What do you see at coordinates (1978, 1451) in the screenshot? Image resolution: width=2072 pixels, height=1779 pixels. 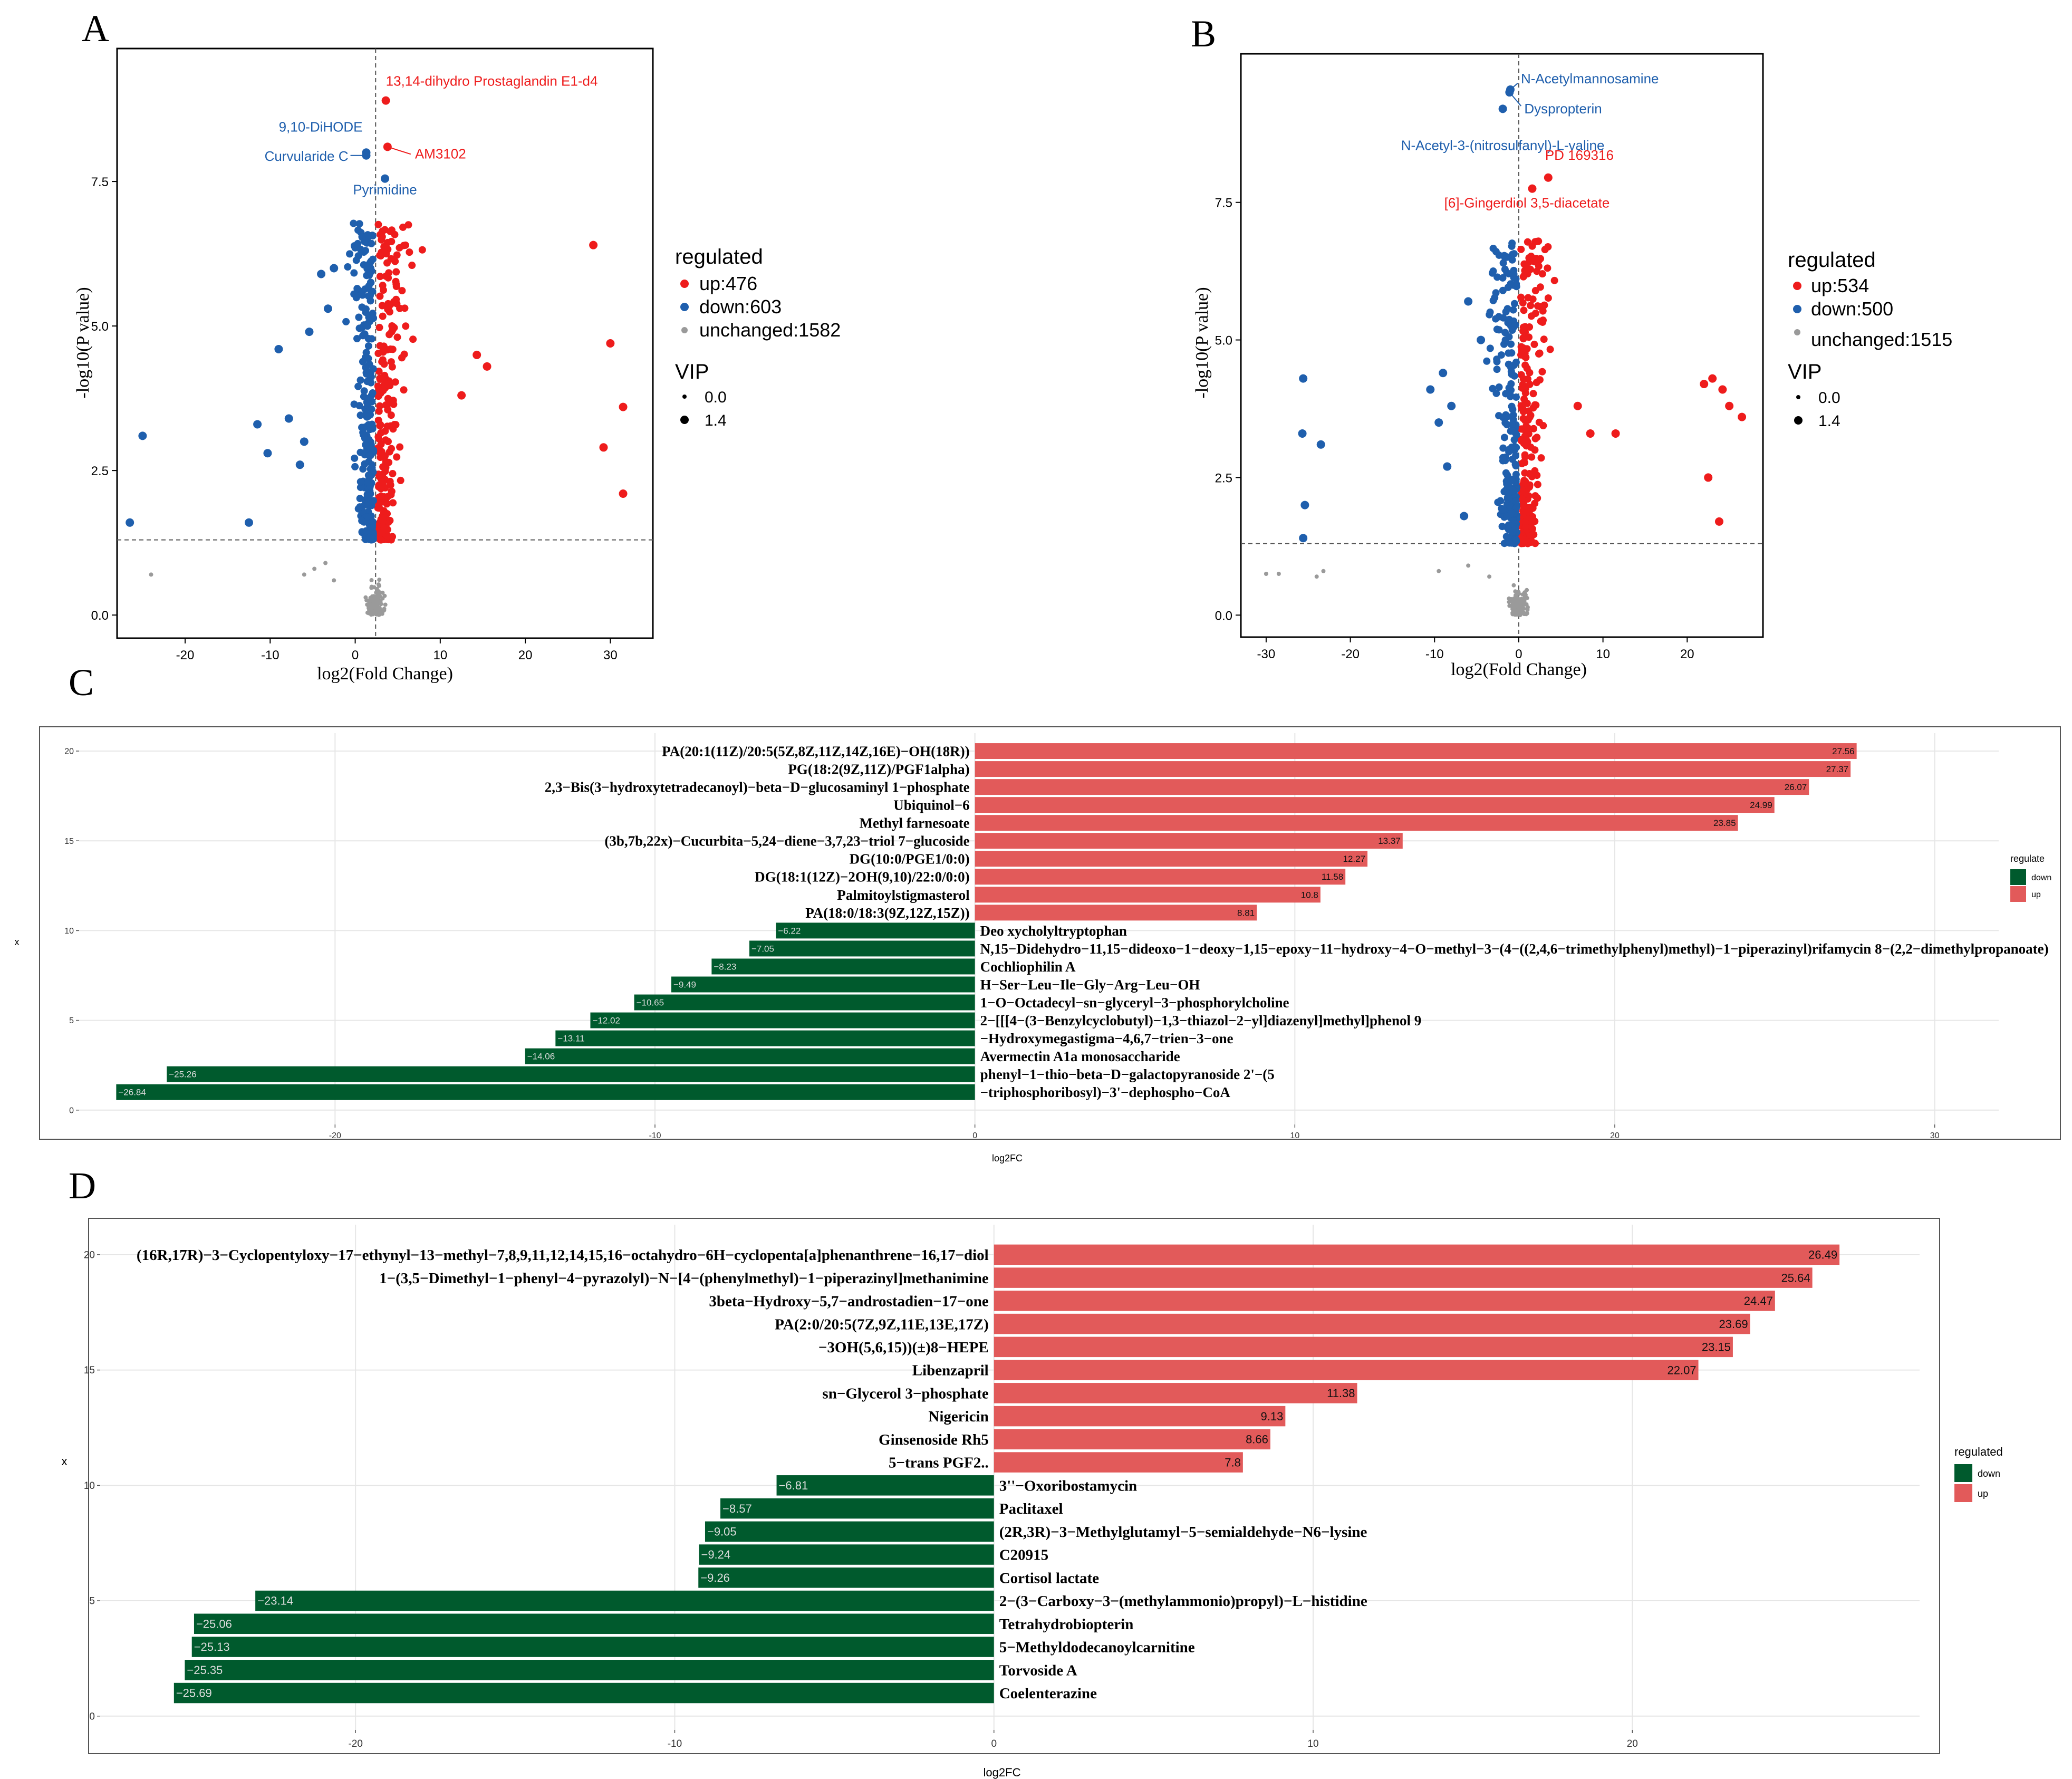 I see `panel-d-legend-title: regulated` at bounding box center [1978, 1451].